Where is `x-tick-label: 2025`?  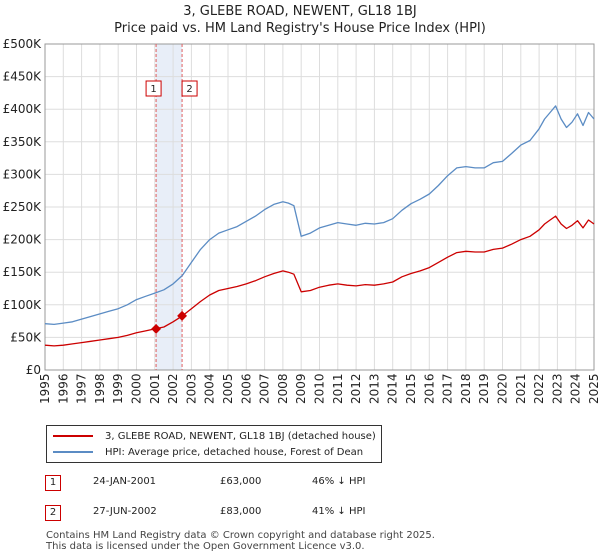 x-tick-label: 2025 is located at coordinates (593, 388).